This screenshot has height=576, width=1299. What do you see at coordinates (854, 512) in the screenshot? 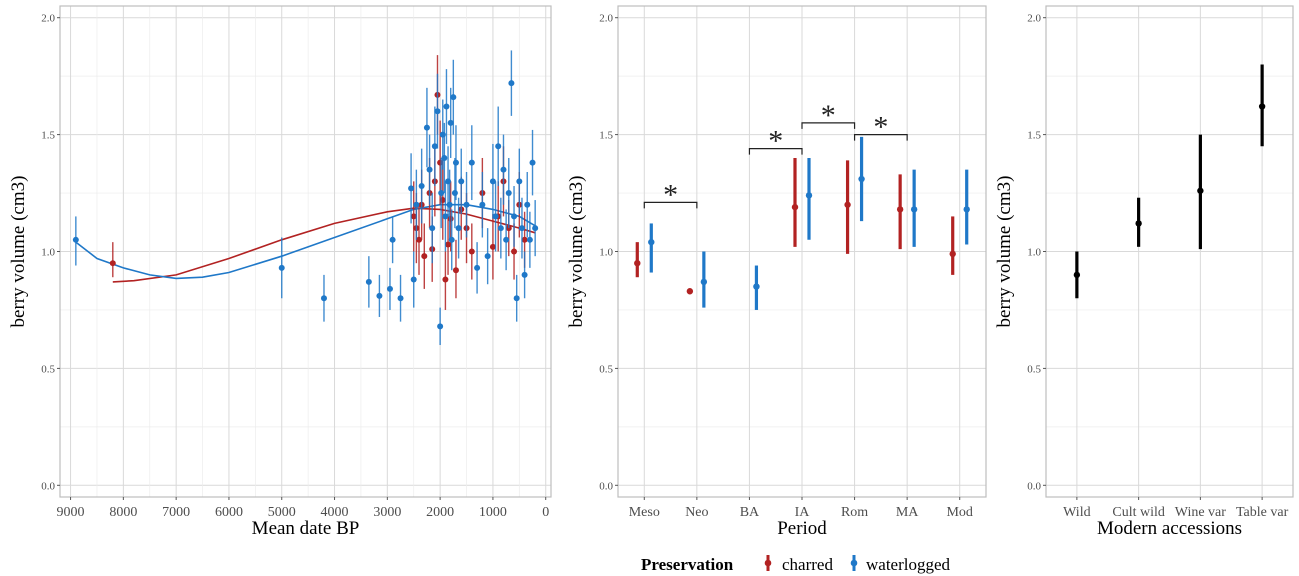
I see `x-tick-label: Rom` at bounding box center [854, 512].